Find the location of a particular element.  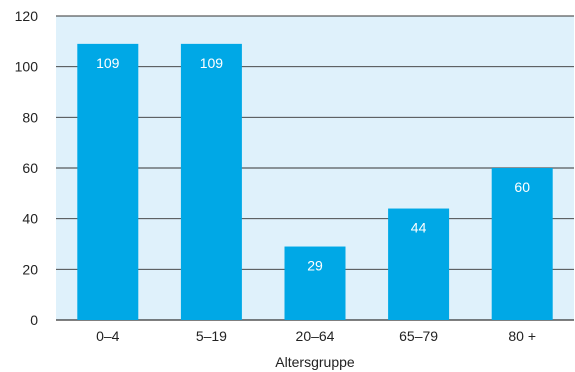

y-tick-label: 100 is located at coordinates (27, 67).